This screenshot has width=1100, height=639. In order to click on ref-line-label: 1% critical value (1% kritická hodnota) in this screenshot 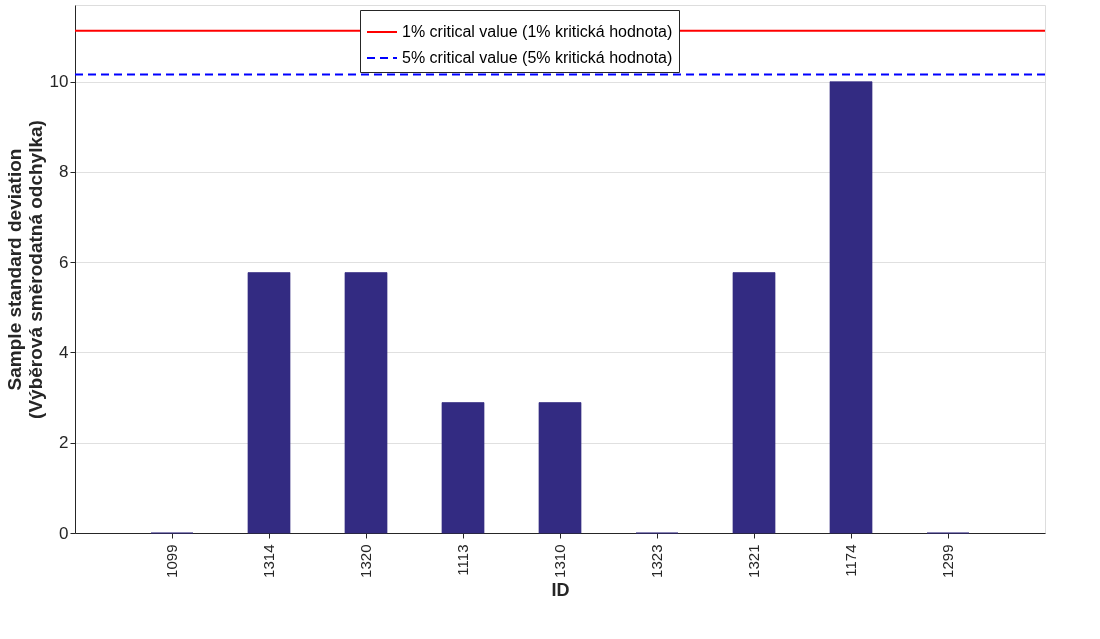, I will do `click(537, 31)`.